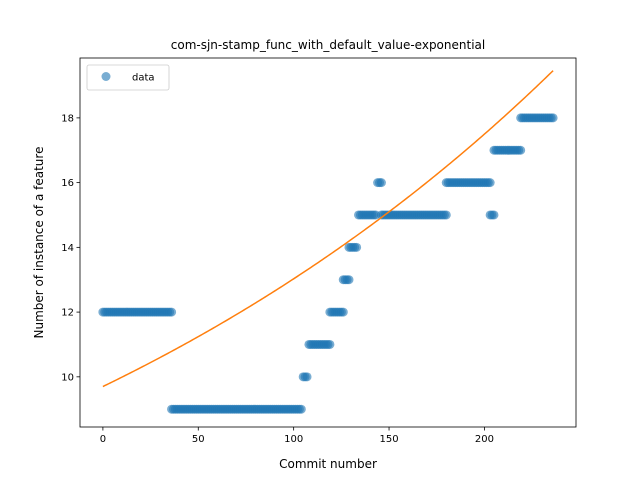 This screenshot has height=480, width=640. I want to click on legend: data, so click(128, 77).